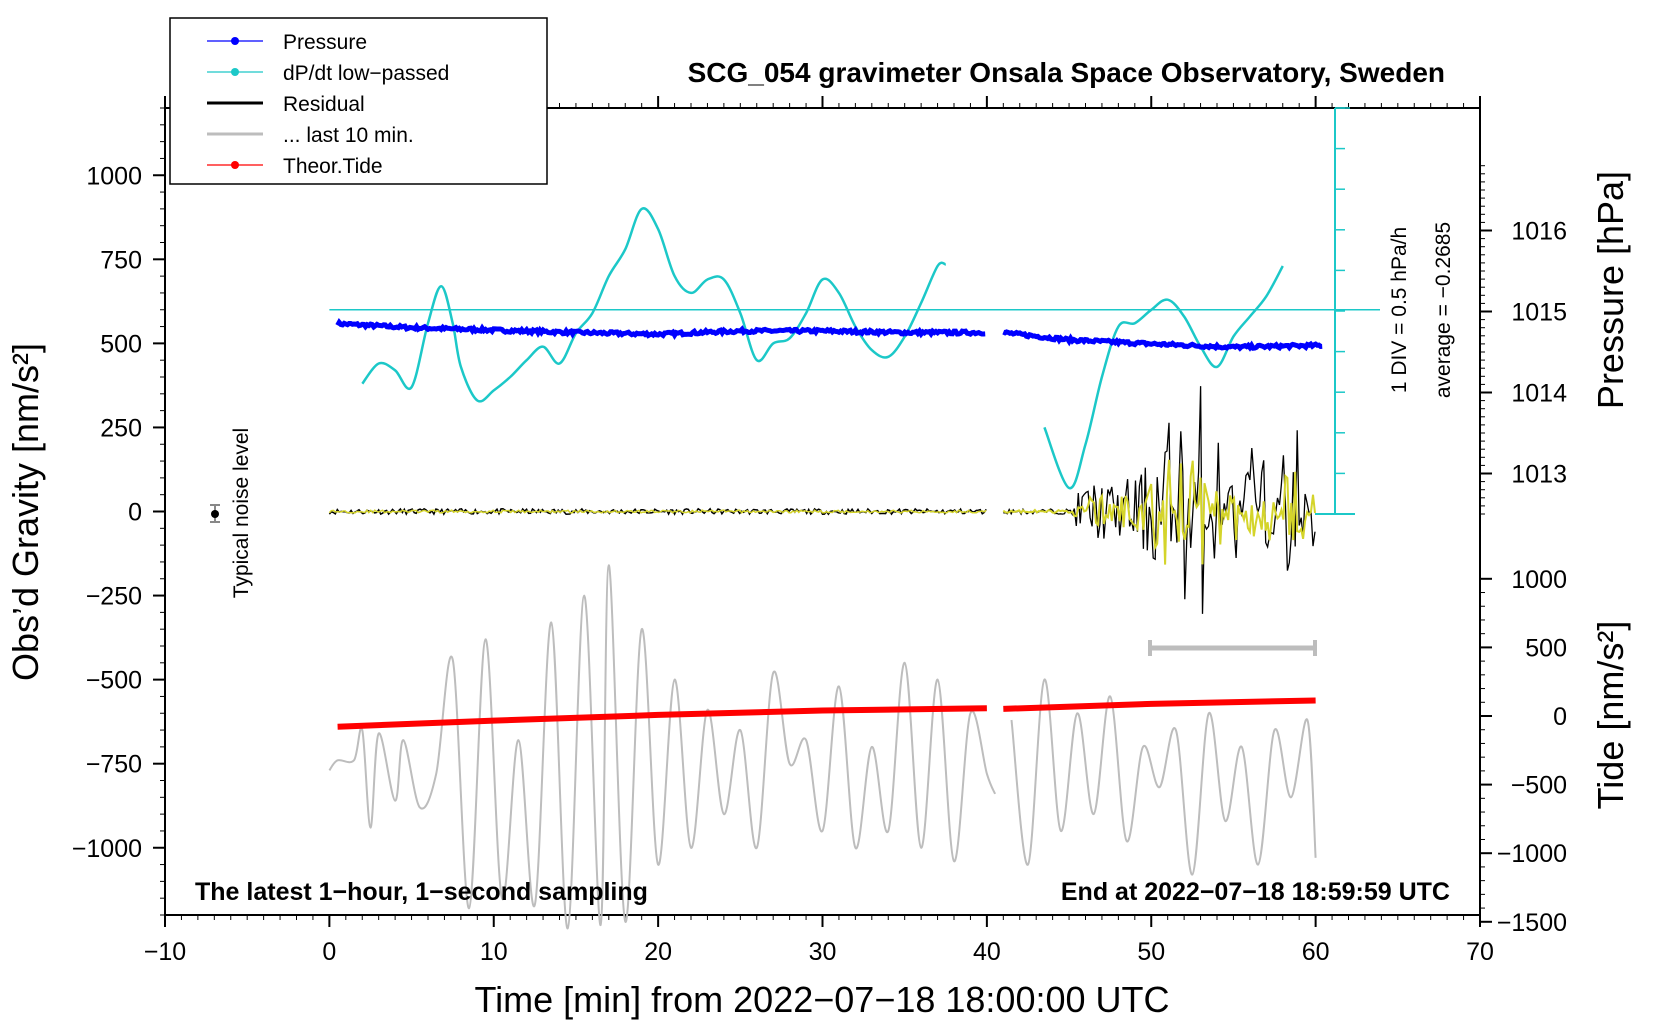 The width and height of the screenshot is (1660, 1020). What do you see at coordinates (348, 135) in the screenshot?
I see `legend-label: ... last 10 min.` at bounding box center [348, 135].